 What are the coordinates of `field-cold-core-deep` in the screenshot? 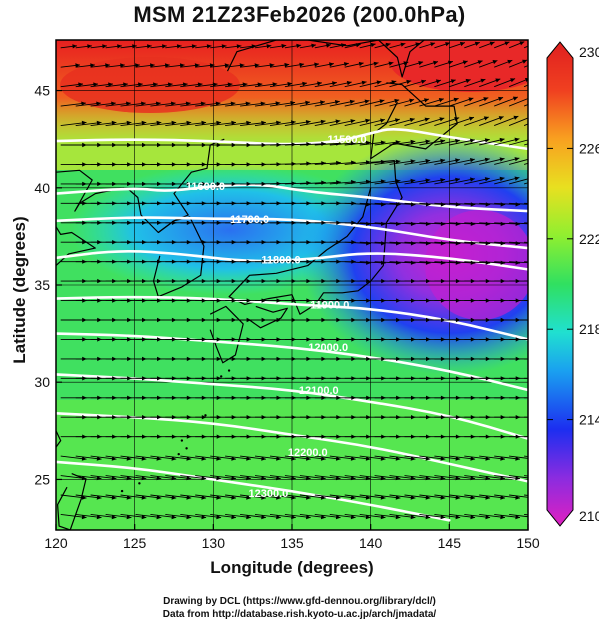 It's located at (476, 265).